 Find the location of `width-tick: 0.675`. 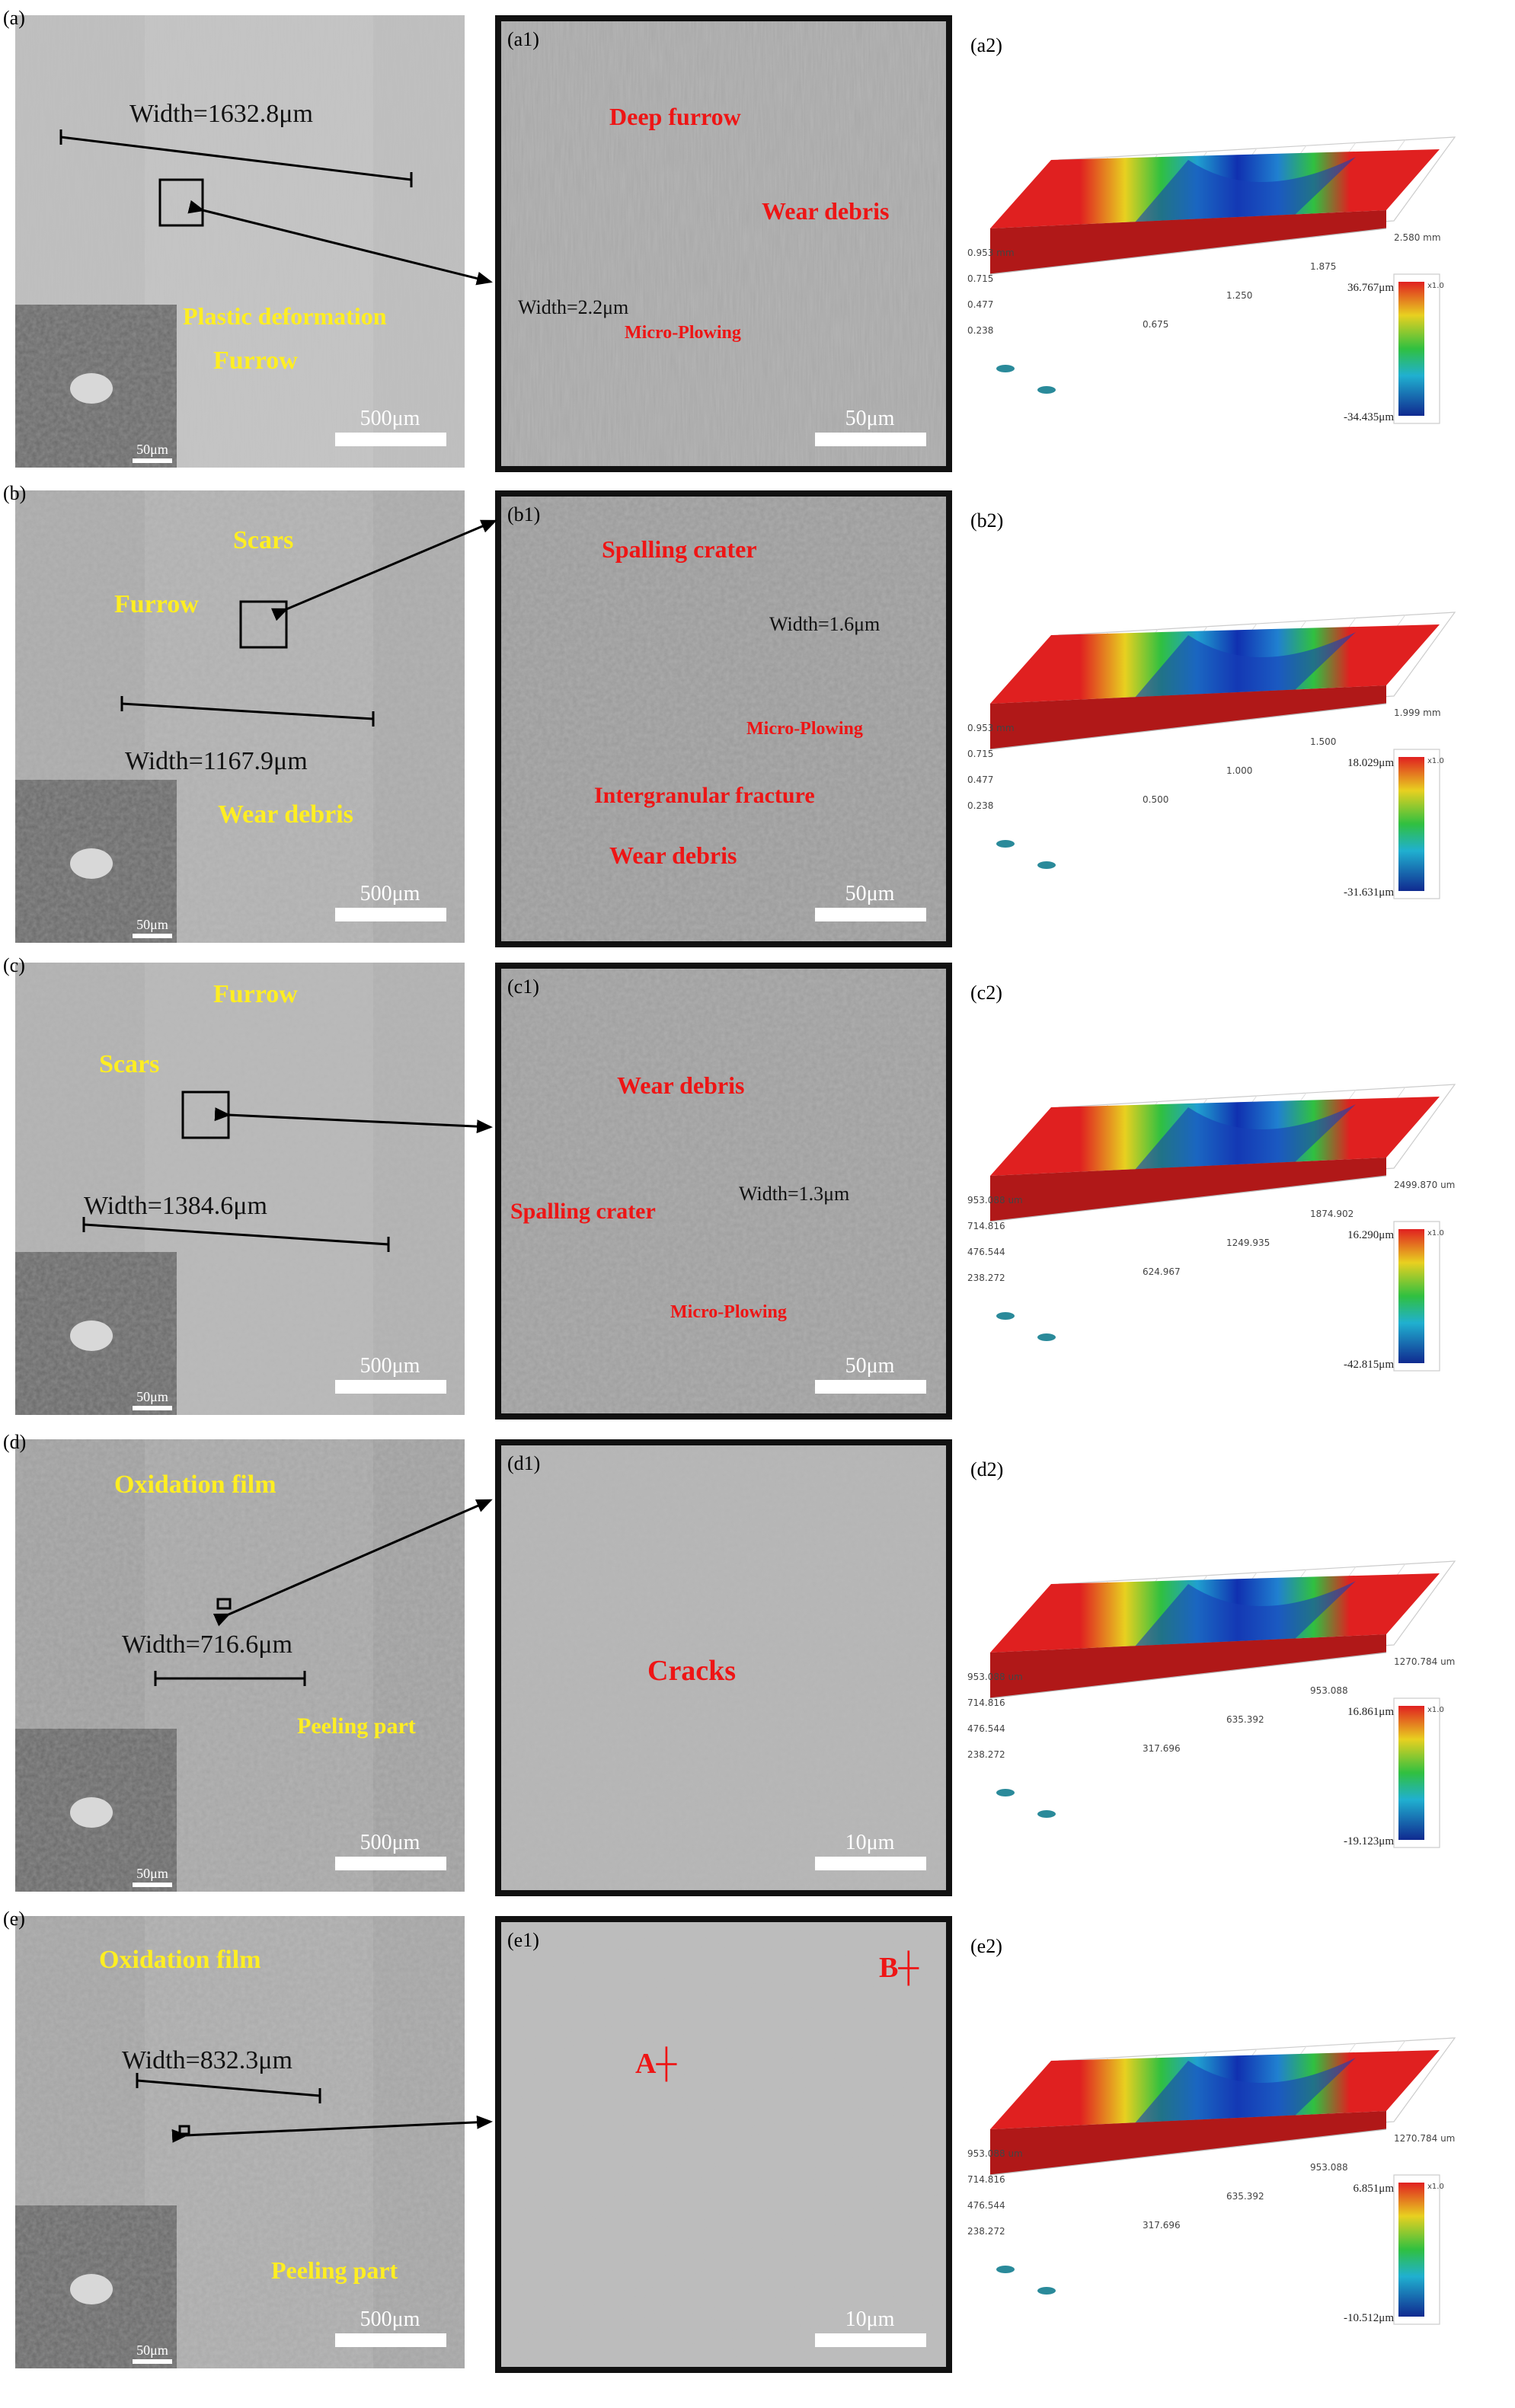

width-tick: 0.675 is located at coordinates (1155, 324).